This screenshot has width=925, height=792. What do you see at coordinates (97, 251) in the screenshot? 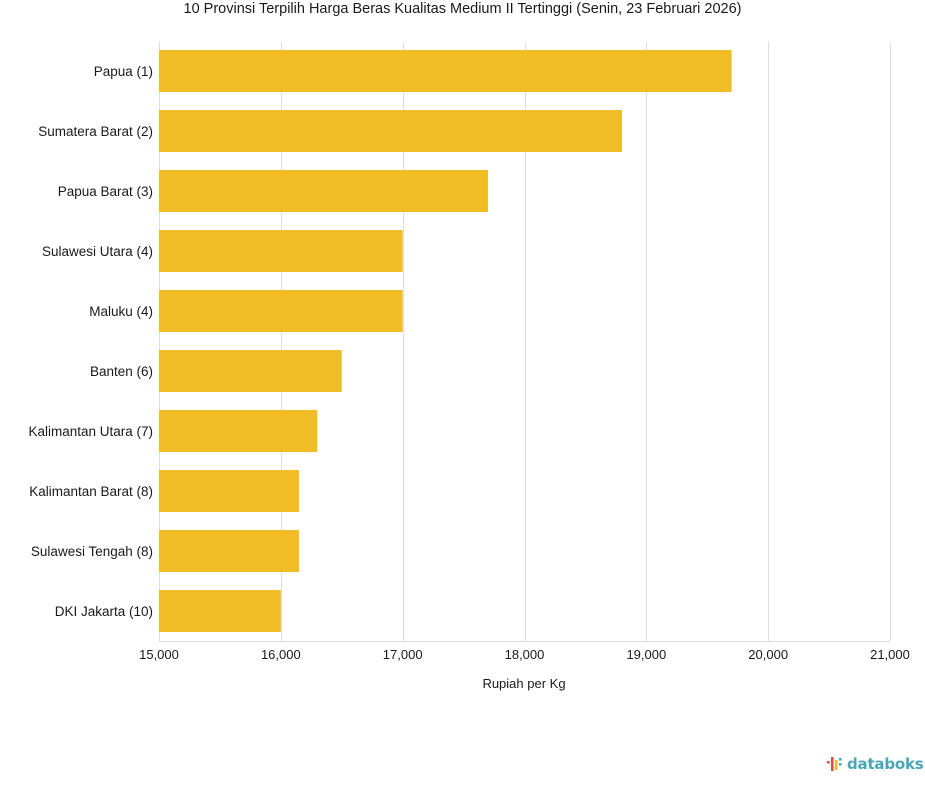
I see `category-label: Sulawesi Utara (4)` at bounding box center [97, 251].